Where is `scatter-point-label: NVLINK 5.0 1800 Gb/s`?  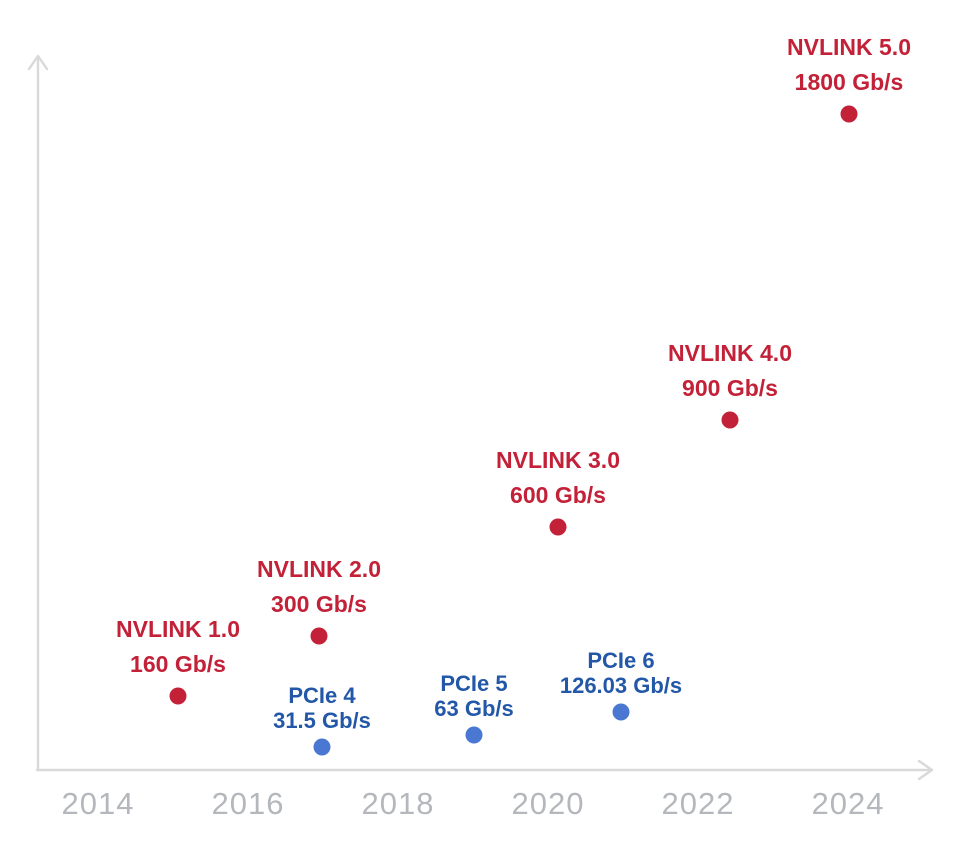 scatter-point-label: NVLINK 5.0 1800 Gb/s is located at coordinates (849, 65).